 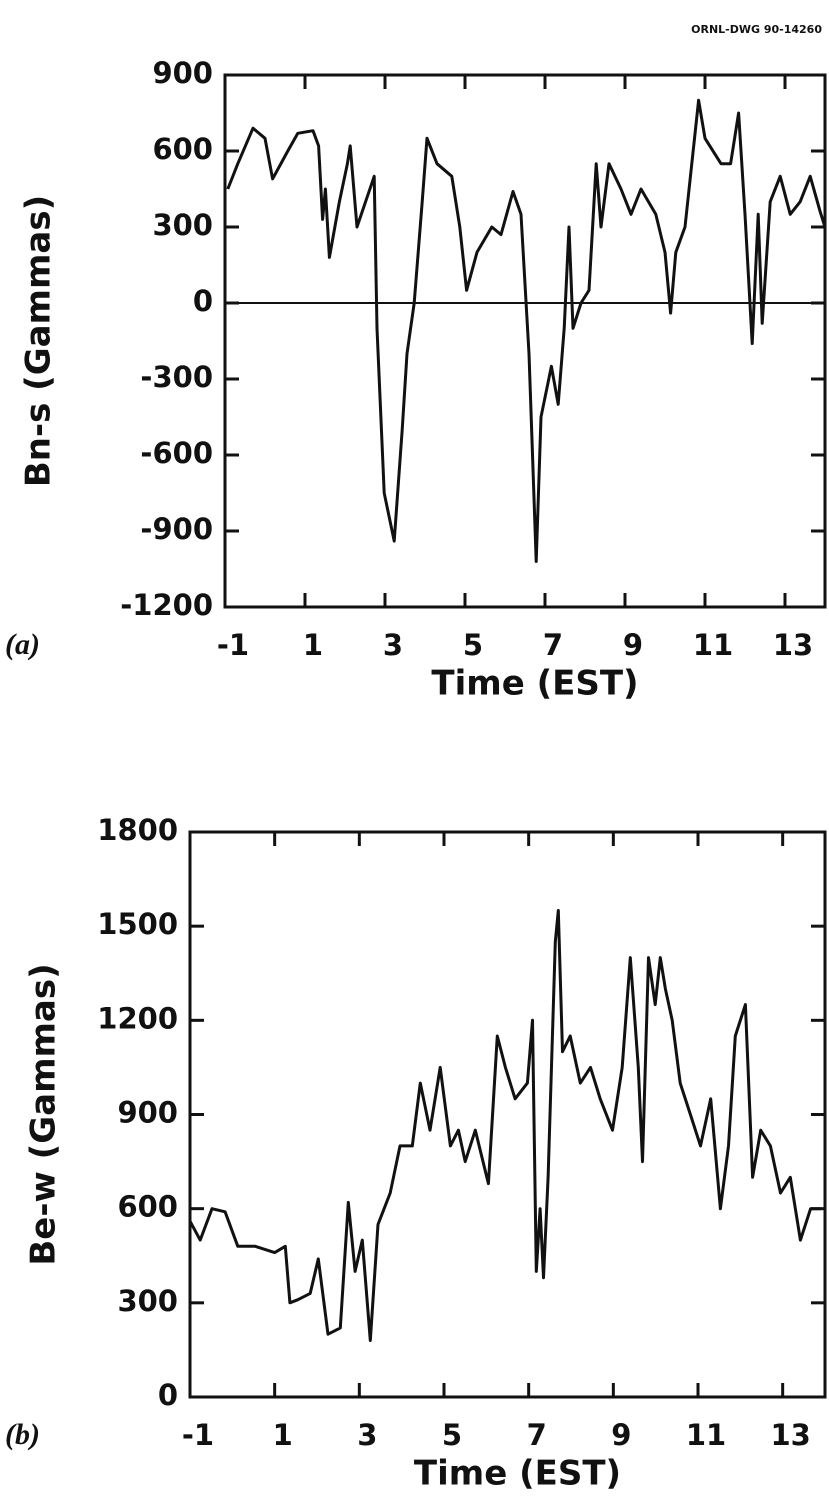 I want to click on y-tick-label: -600, so click(x=176, y=453).